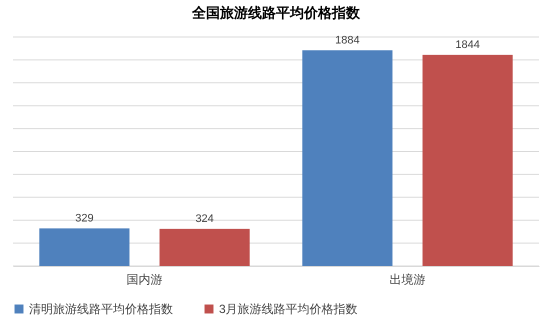 This screenshot has height=323, width=554. I want to click on data-label: 324, so click(204, 218).